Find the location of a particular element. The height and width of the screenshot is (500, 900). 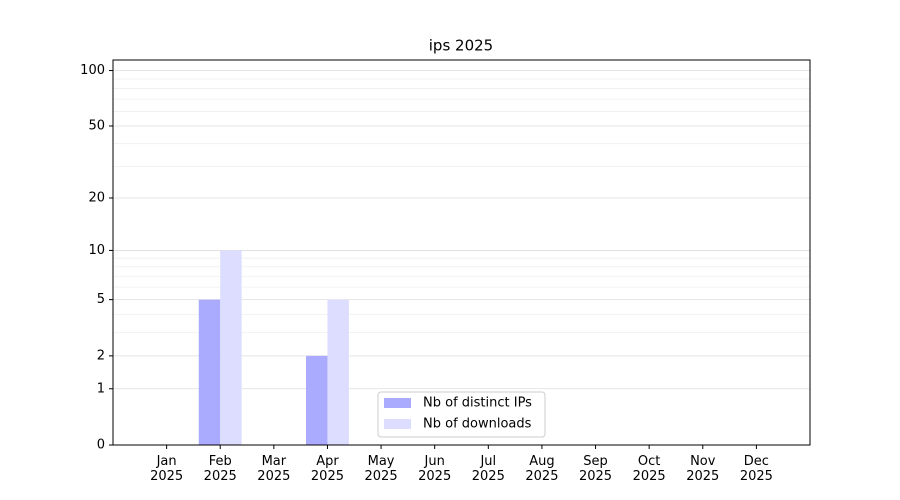

x-tick-label: Nov 2025 is located at coordinates (703, 469).